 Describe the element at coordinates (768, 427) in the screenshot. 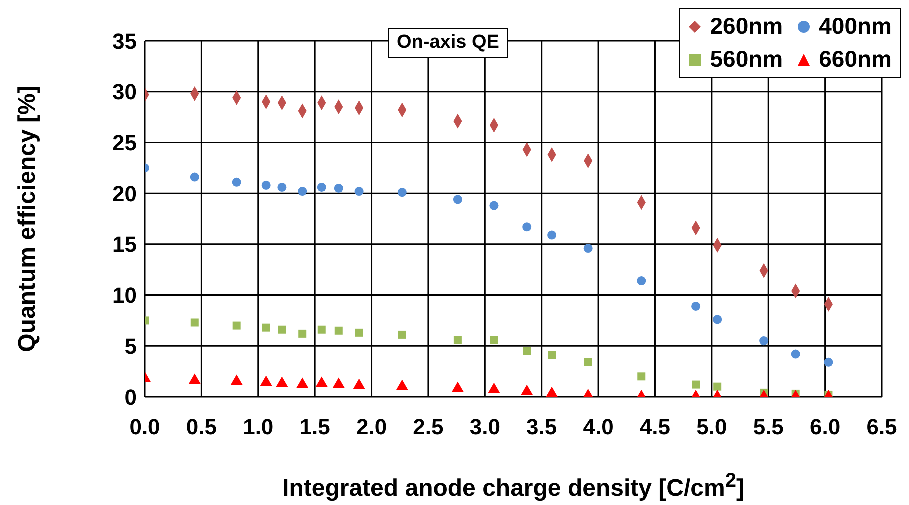

I see `x-tick-label: 5.5` at that location.